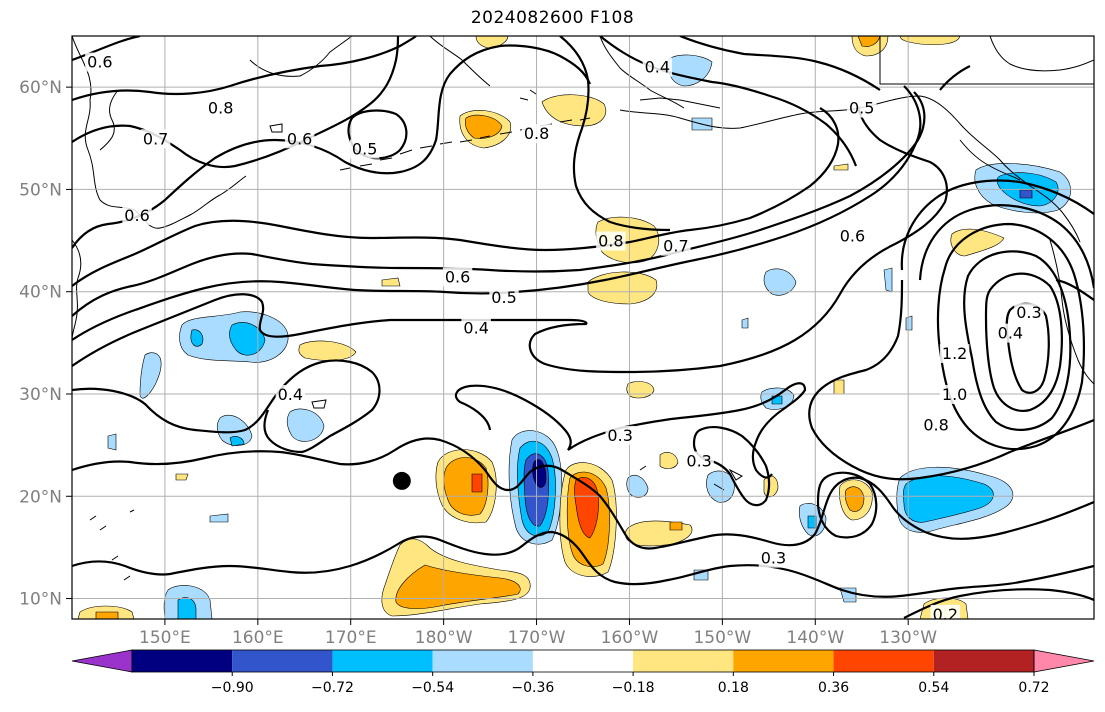 This screenshot has width=1105, height=712. What do you see at coordinates (933, 688) in the screenshot?
I see `colorbar-tick-label: 0.54` at bounding box center [933, 688].